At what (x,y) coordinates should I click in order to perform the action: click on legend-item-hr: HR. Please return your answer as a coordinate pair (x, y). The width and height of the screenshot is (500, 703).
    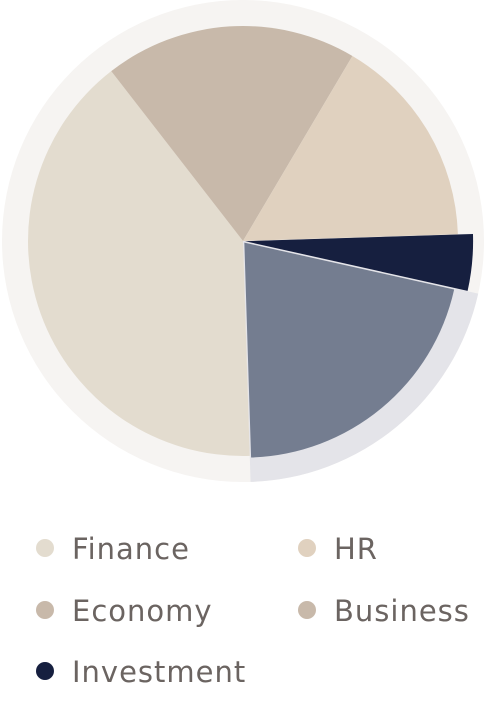
    Looking at the image, I should click on (338, 549).